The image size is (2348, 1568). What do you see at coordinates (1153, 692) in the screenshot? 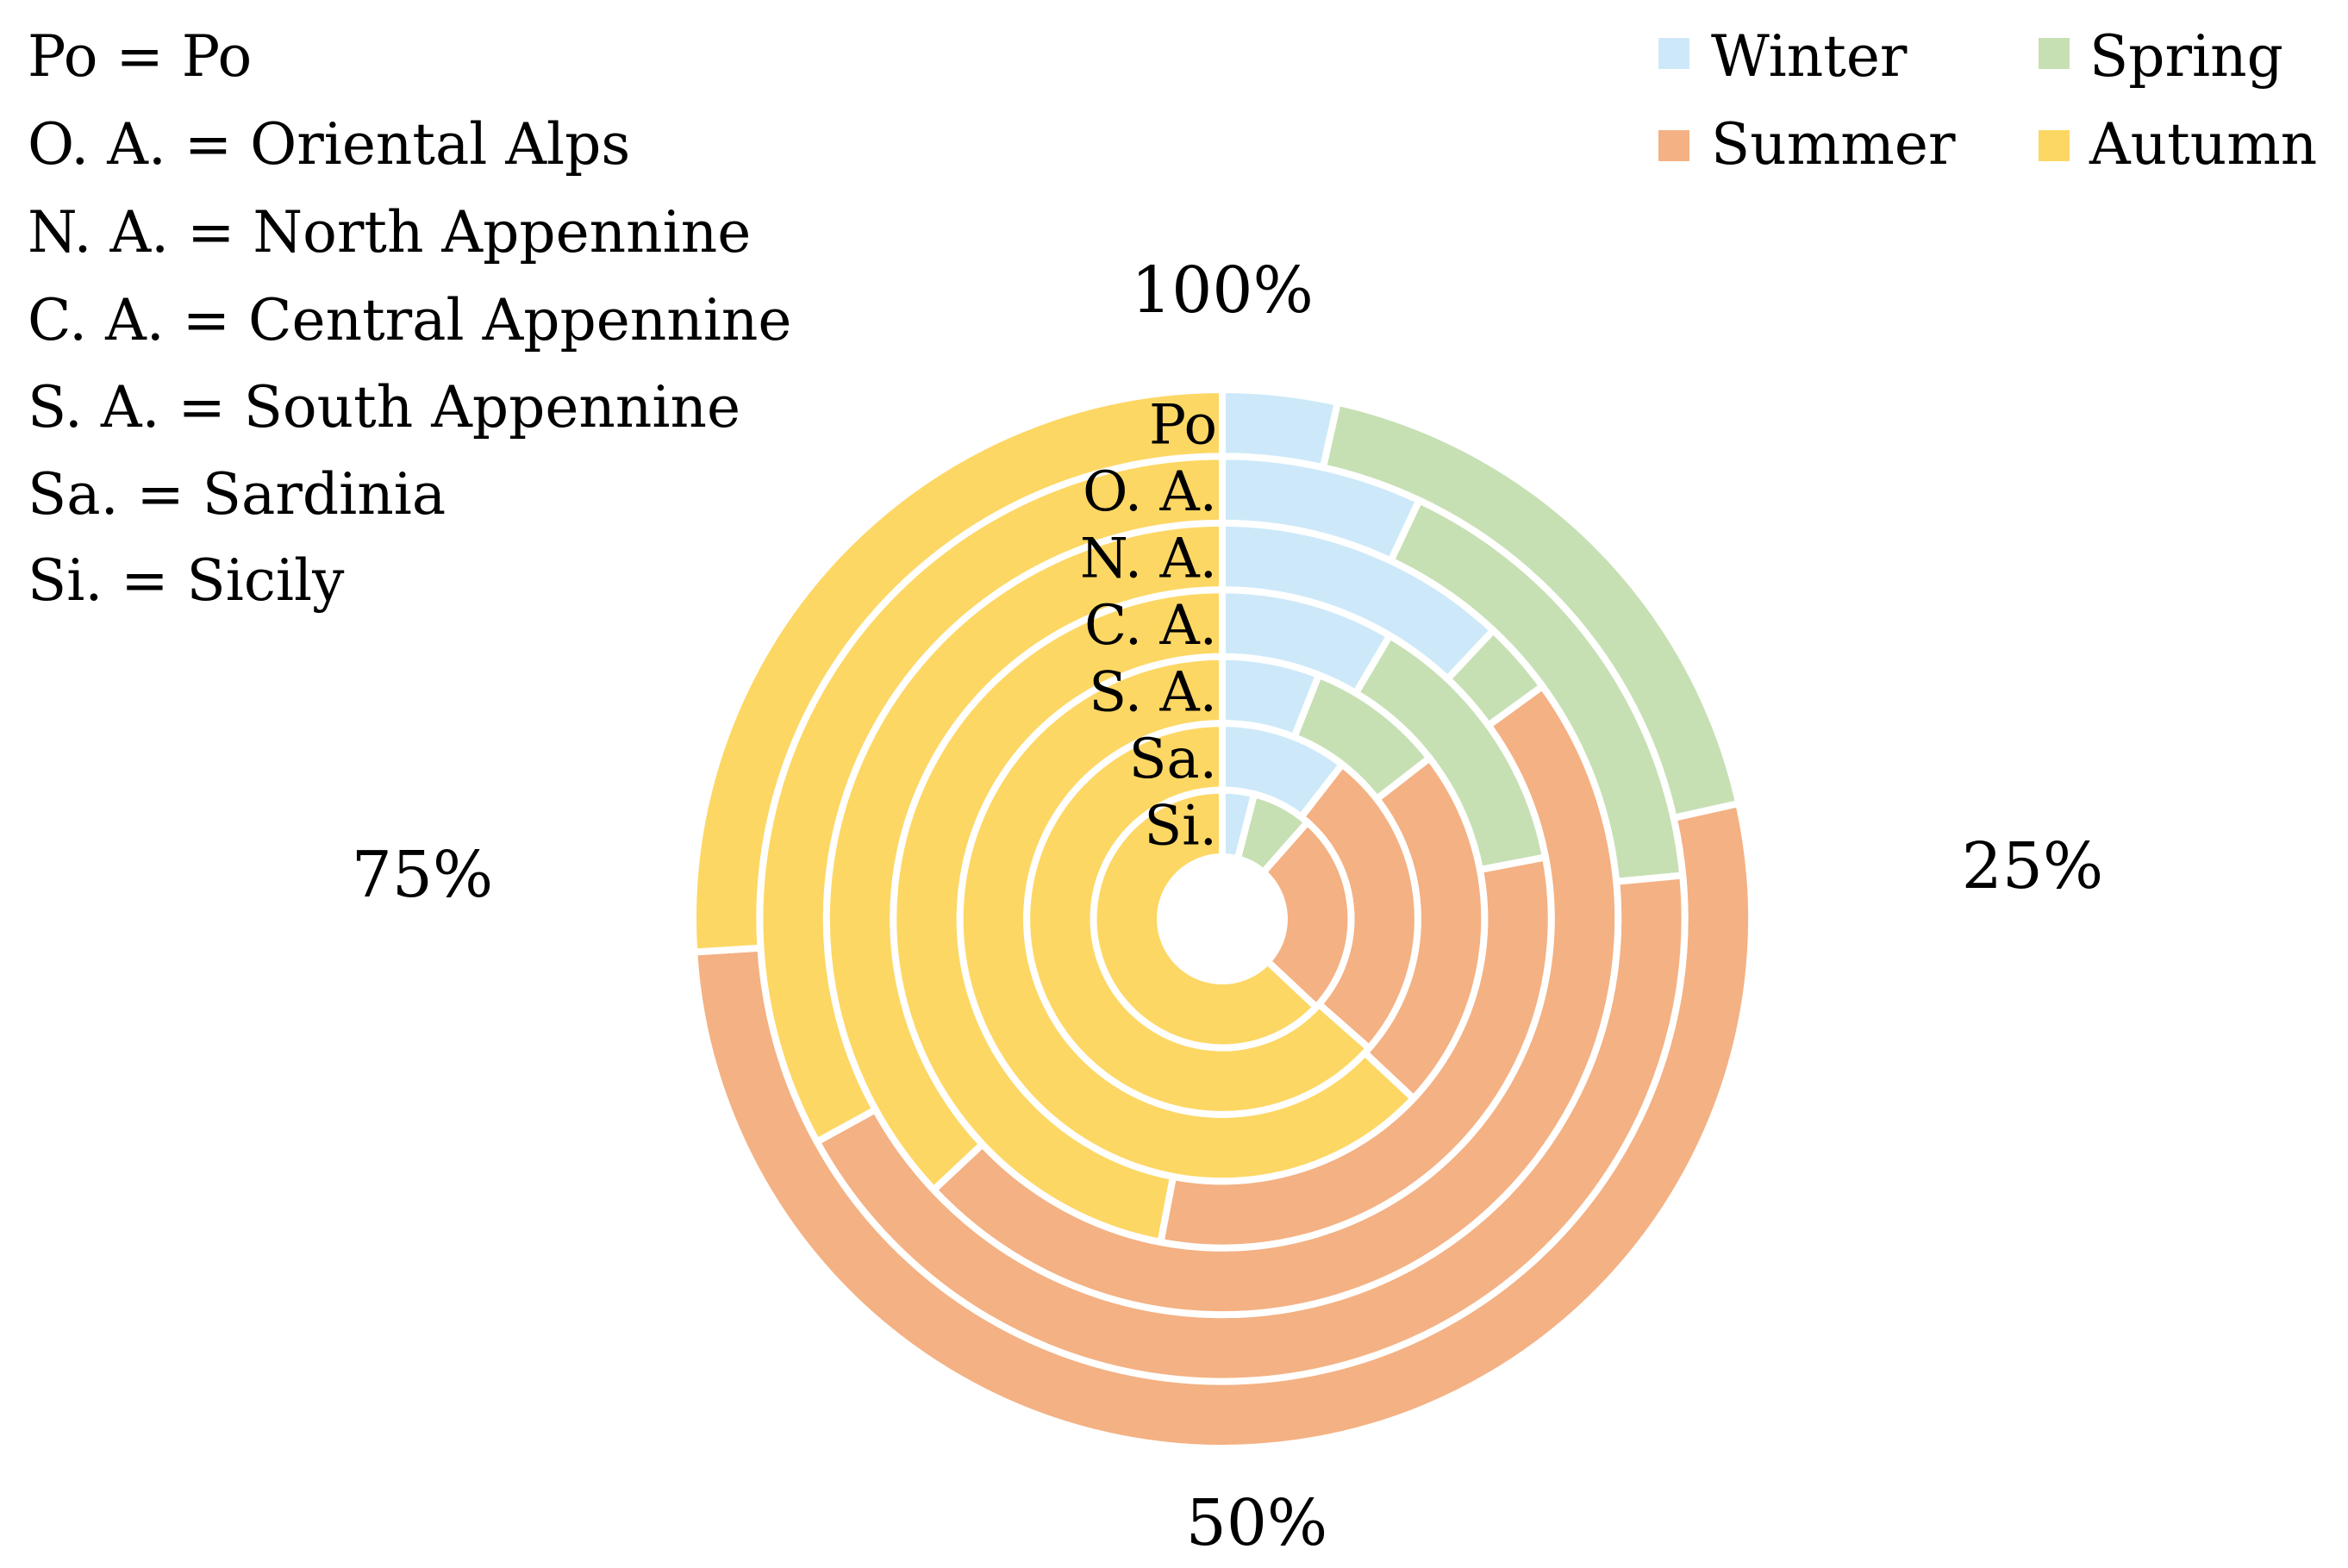
I see `ring-label-s-a: S. A.` at bounding box center [1153, 692].